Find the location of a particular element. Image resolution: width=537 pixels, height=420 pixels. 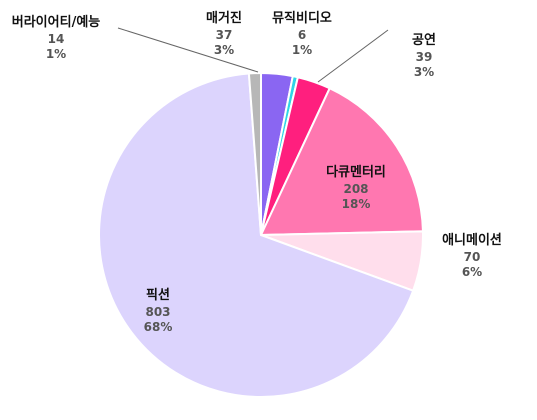

slice-1-label: 뮤직비디오 is located at coordinates (302, 18).